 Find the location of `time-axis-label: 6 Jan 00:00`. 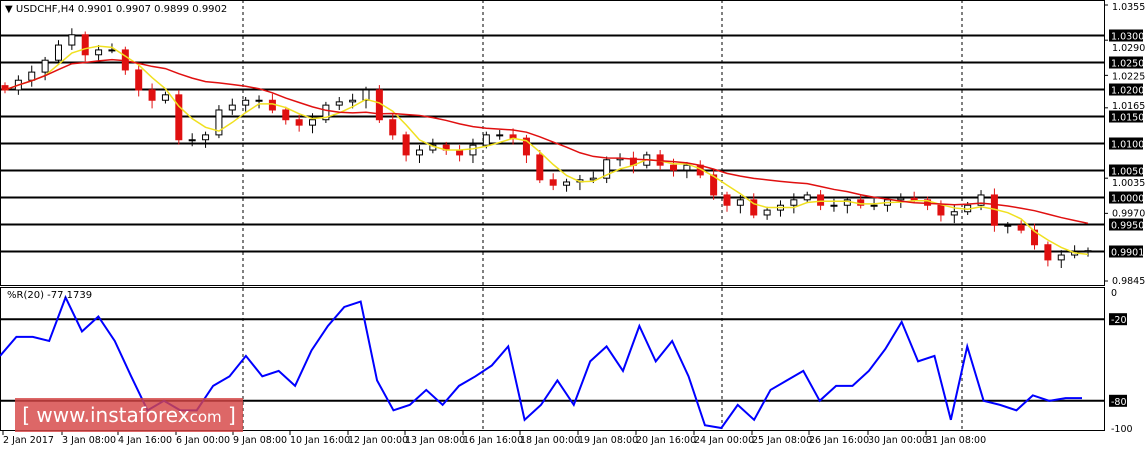

time-axis-label: 6 Jan 00:00 is located at coordinates (203, 440).